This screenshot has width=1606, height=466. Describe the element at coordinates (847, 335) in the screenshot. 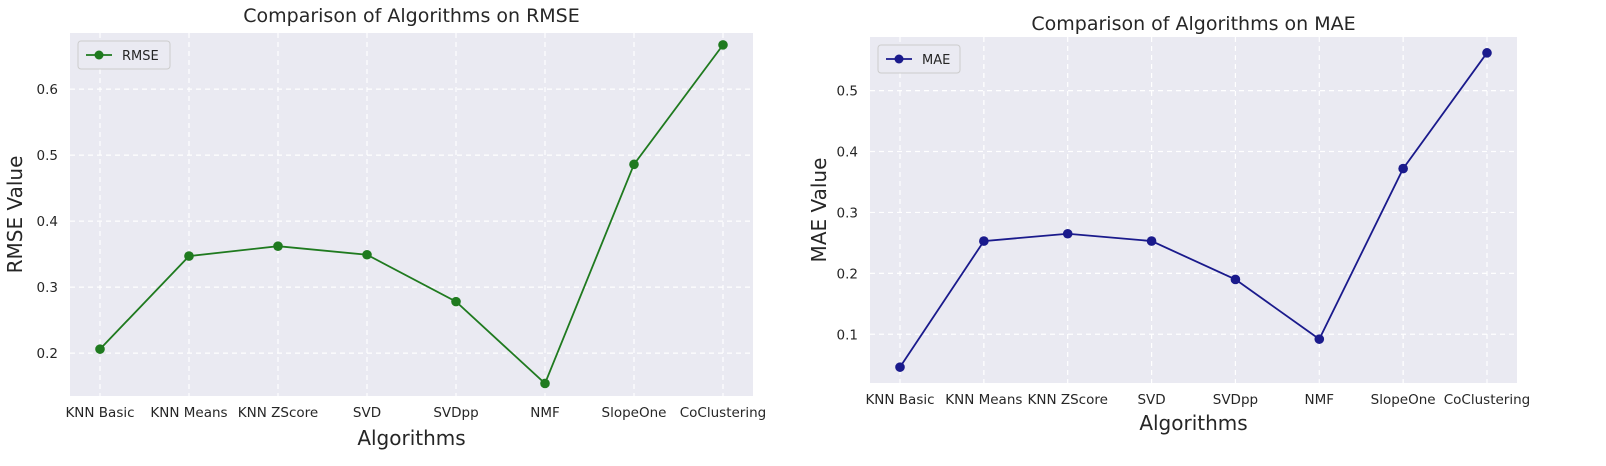

I see `y-tick-label: 0.1` at that location.